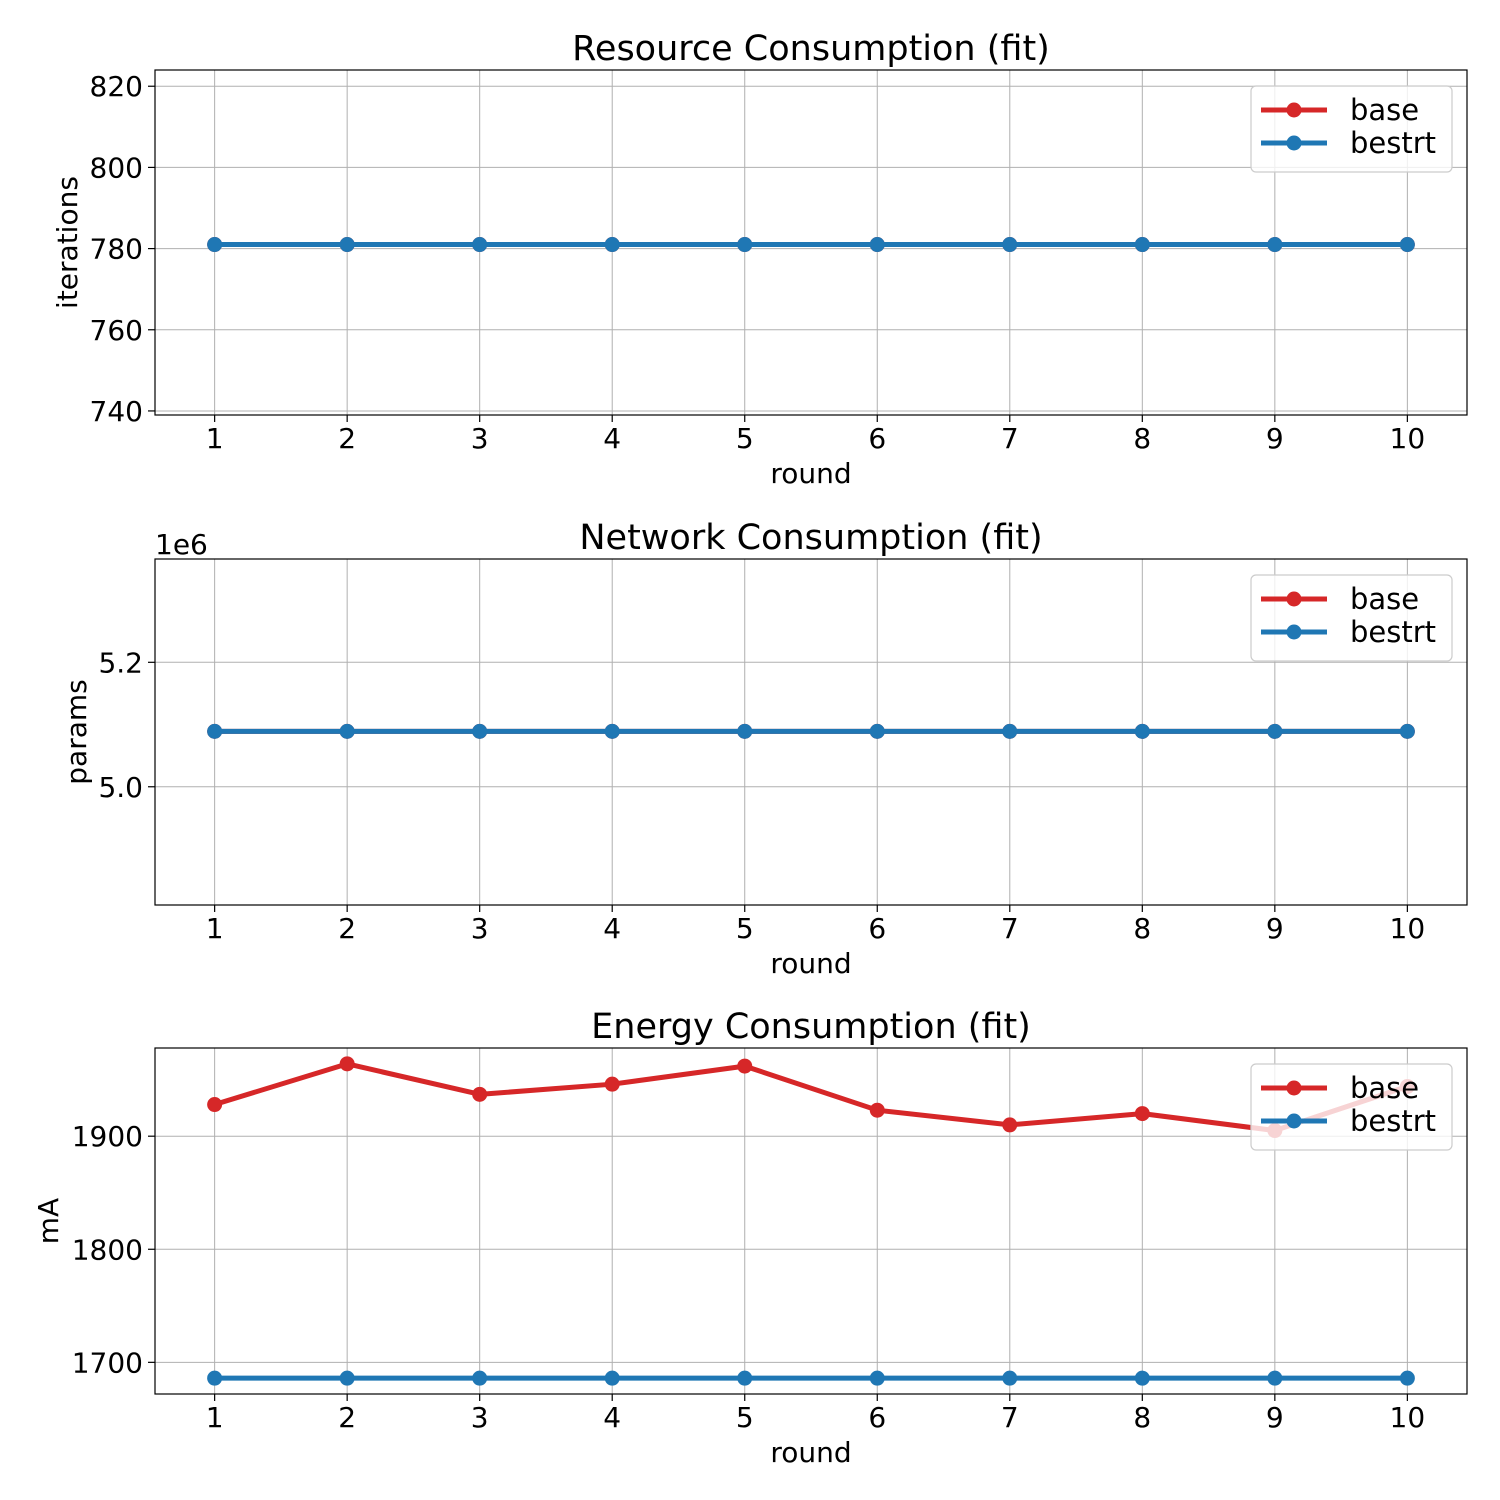  What do you see at coordinates (811, 49) in the screenshot?
I see `chart-title: Resource Consumption (fit)` at bounding box center [811, 49].